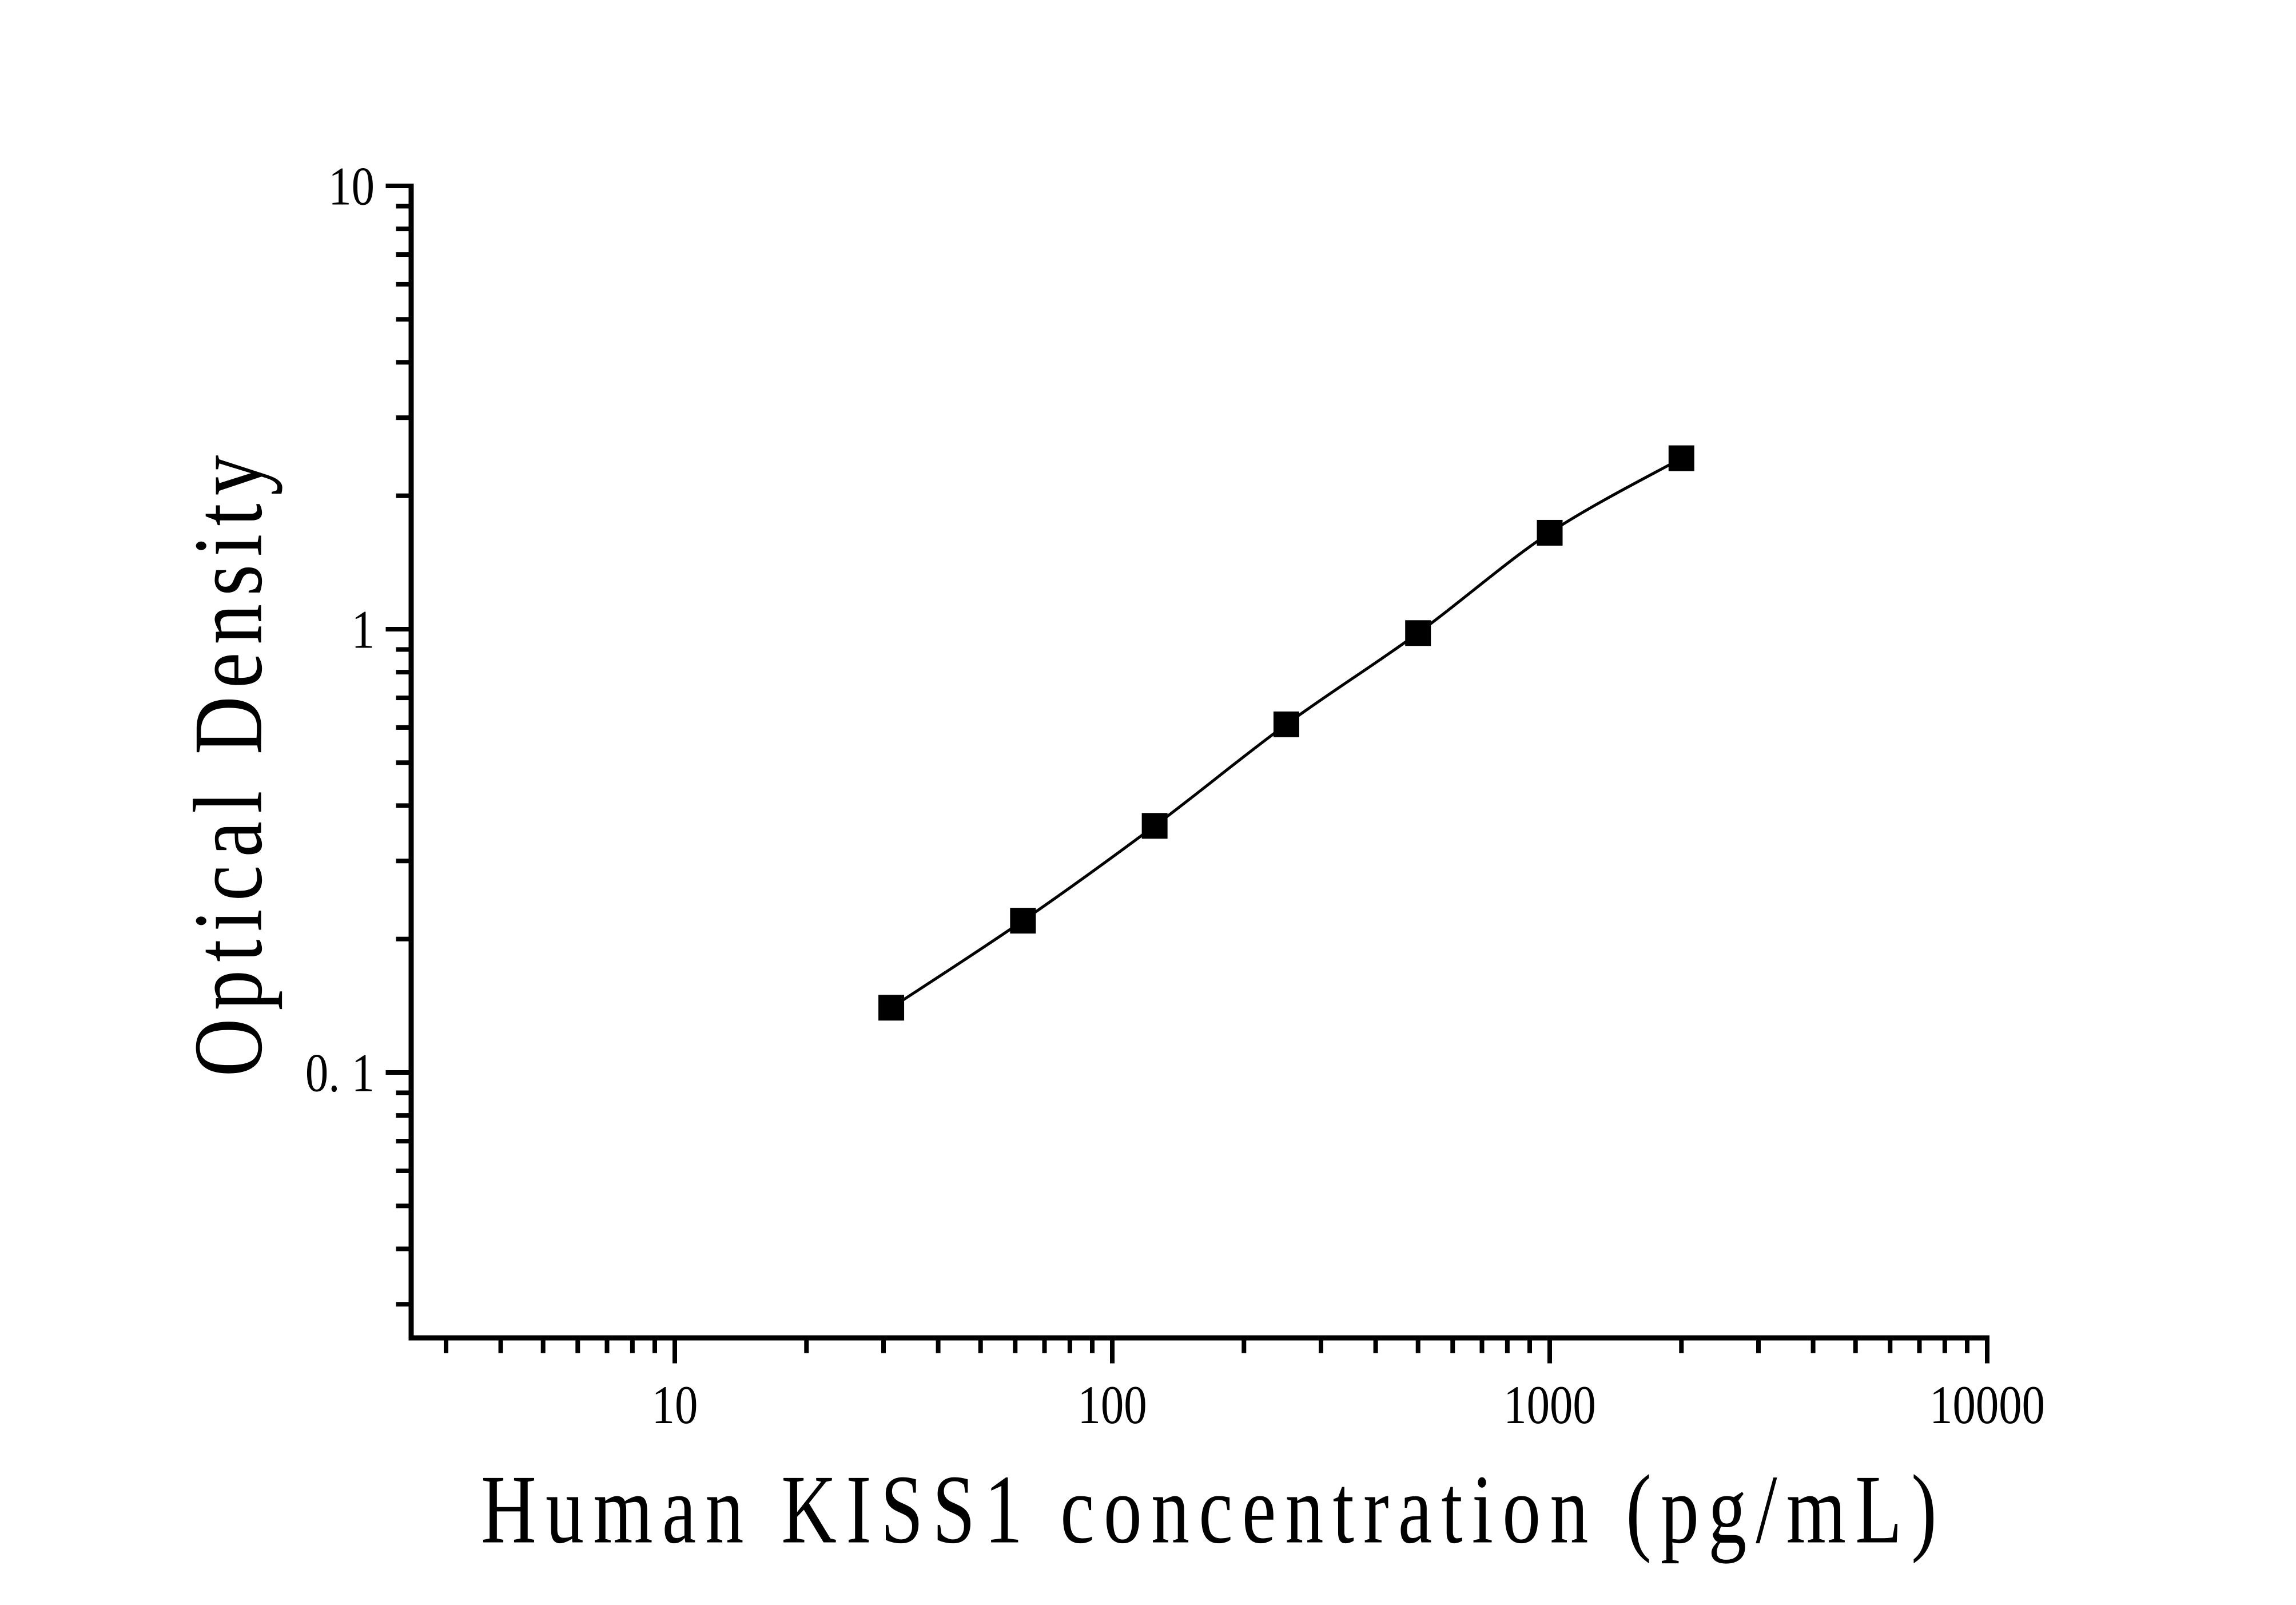 The image size is (2296, 1605). I want to click on y-axis-title: Optical Density, so click(229, 762).